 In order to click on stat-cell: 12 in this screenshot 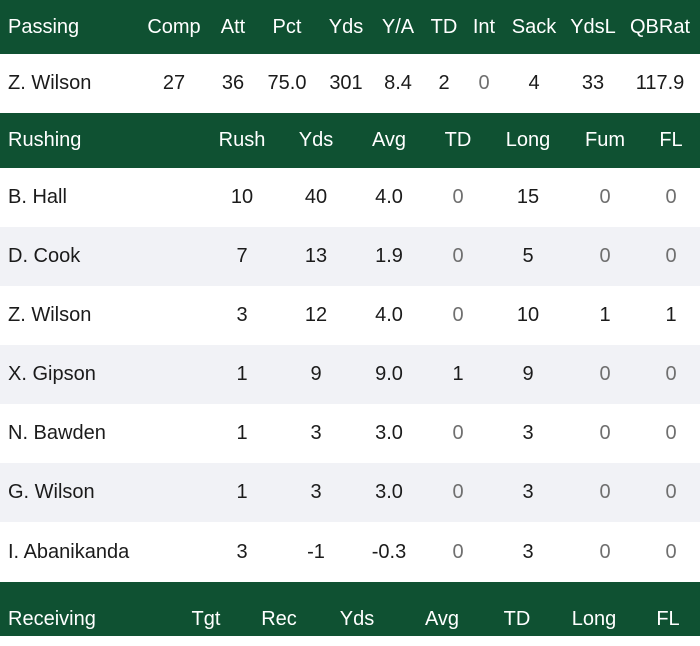, I will do `click(316, 315)`.